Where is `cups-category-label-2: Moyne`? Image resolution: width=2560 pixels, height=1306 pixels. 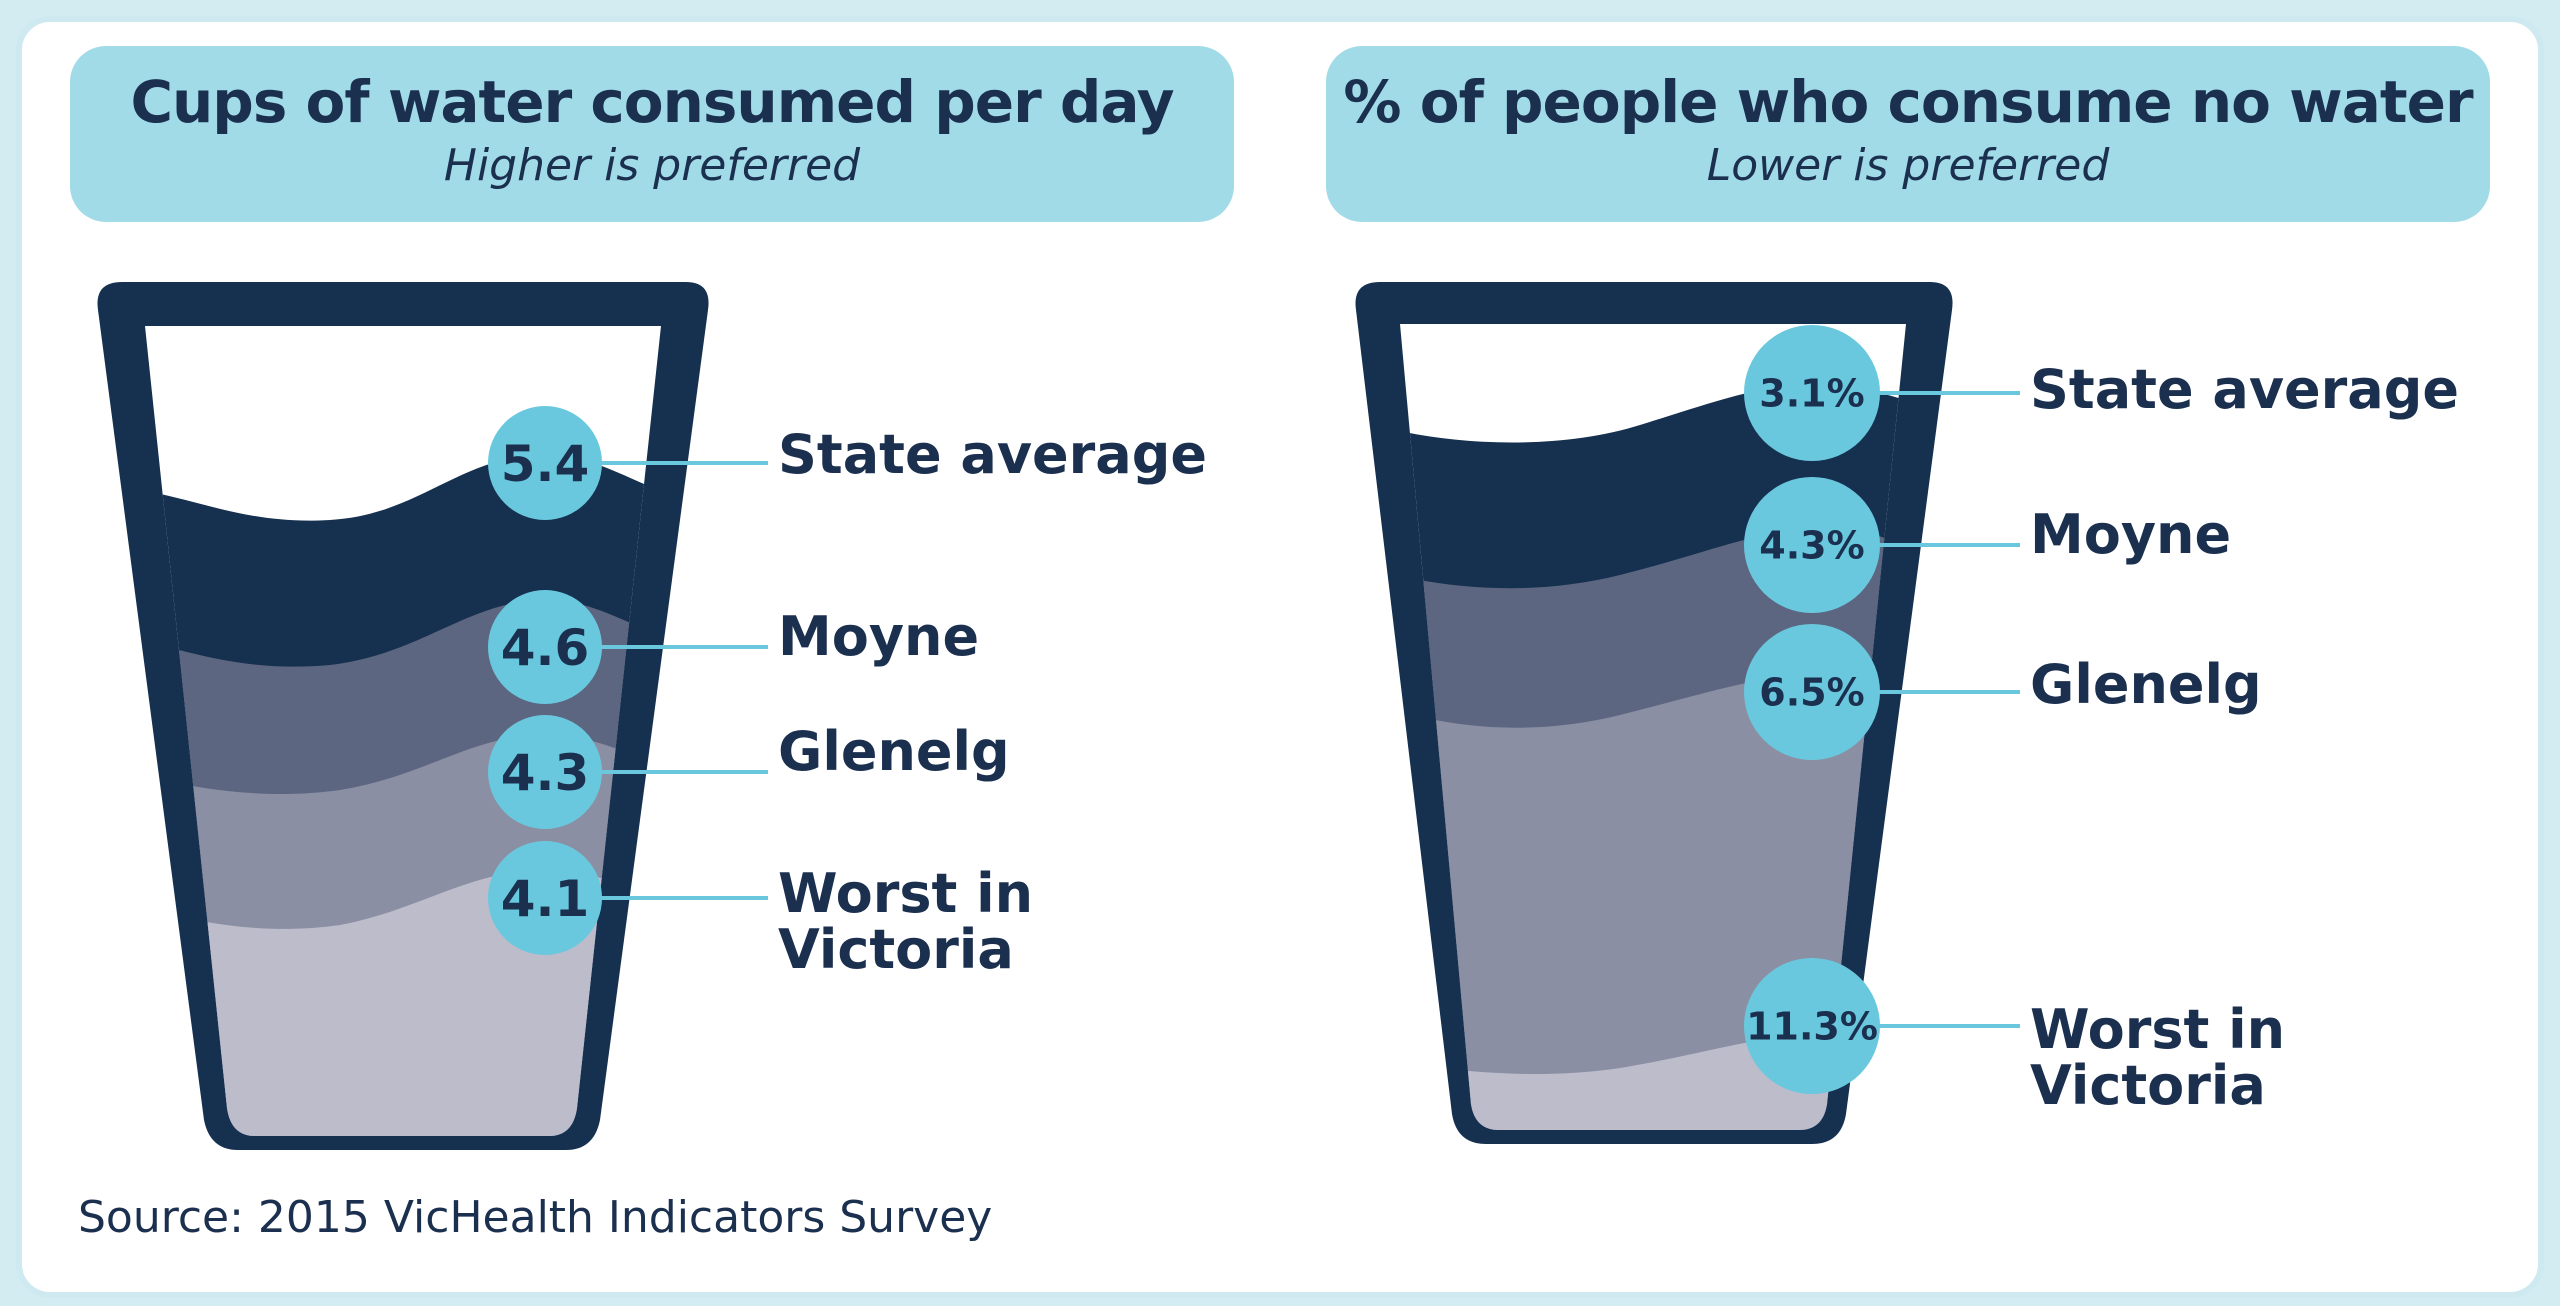
cups-category-label-2: Moyne is located at coordinates (878, 636).